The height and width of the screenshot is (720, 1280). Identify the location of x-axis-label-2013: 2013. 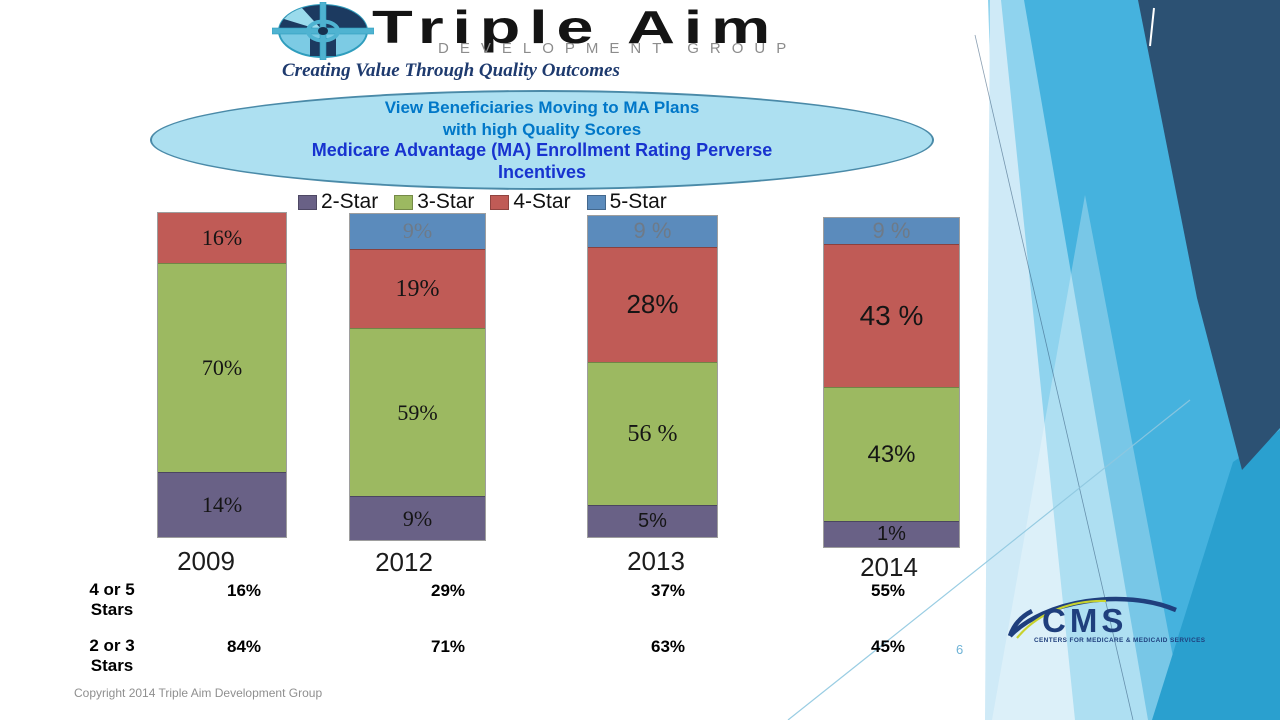
(656, 561).